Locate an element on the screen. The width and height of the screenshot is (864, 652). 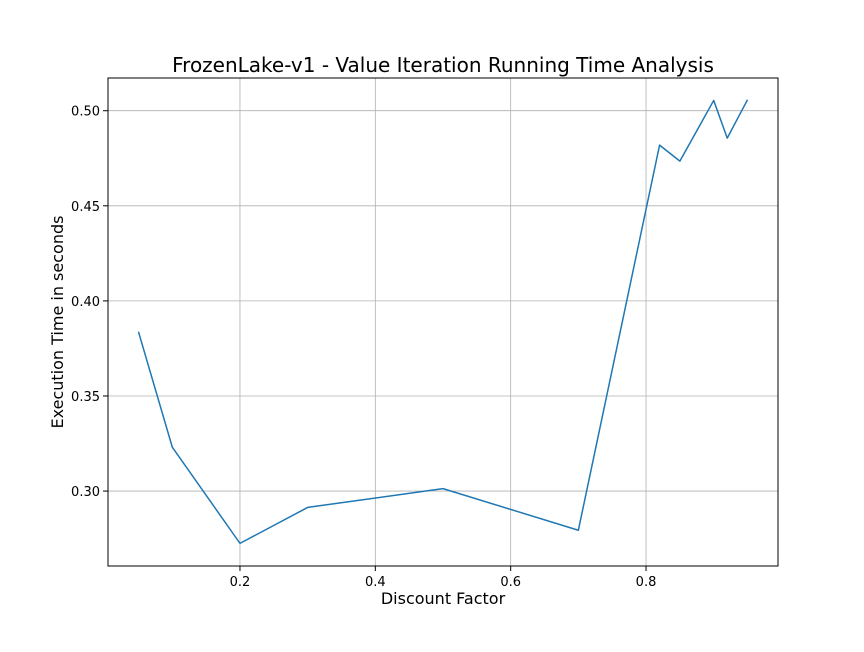
x-tick-label: 0.8 is located at coordinates (646, 582).